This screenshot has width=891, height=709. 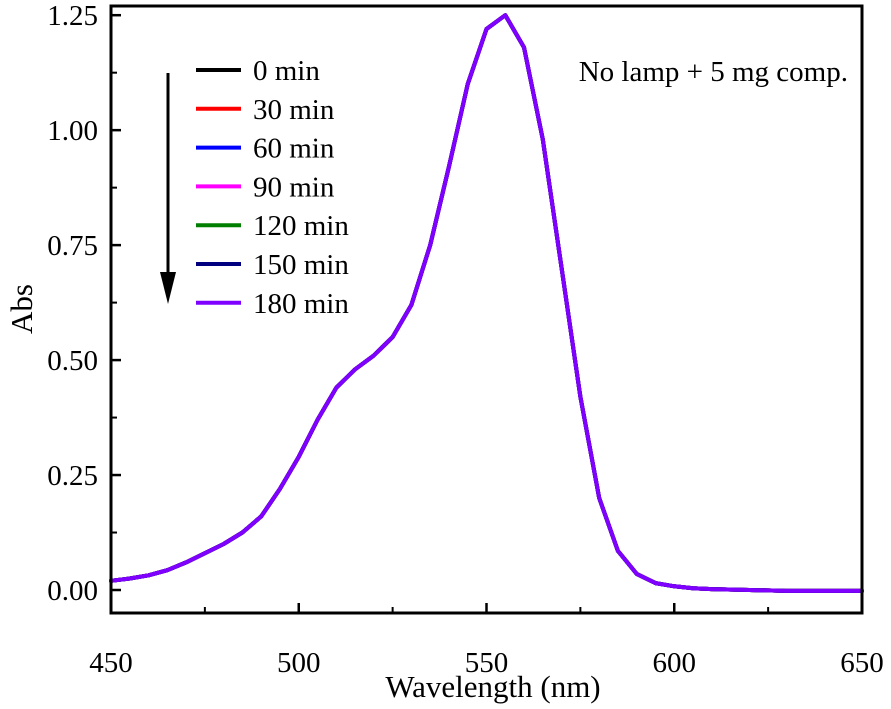 What do you see at coordinates (111, 663) in the screenshot?
I see `x-tick-label: 450` at bounding box center [111, 663].